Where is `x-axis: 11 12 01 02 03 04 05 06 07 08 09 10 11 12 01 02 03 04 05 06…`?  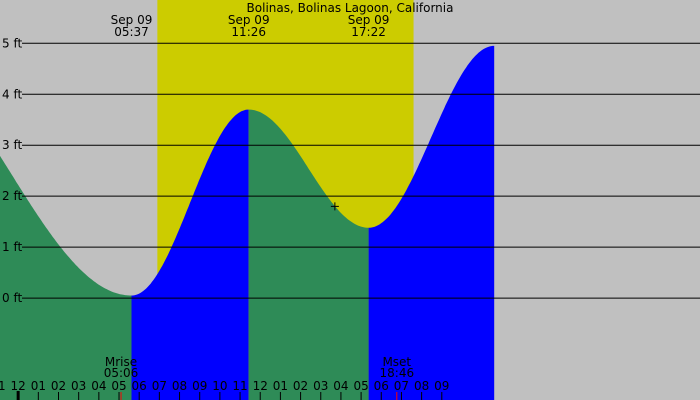 x-axis: 11 12 01 02 03 04 05 06 07 08 09 10 11 12 01 02 03 04 05 06… is located at coordinates (224, 389).